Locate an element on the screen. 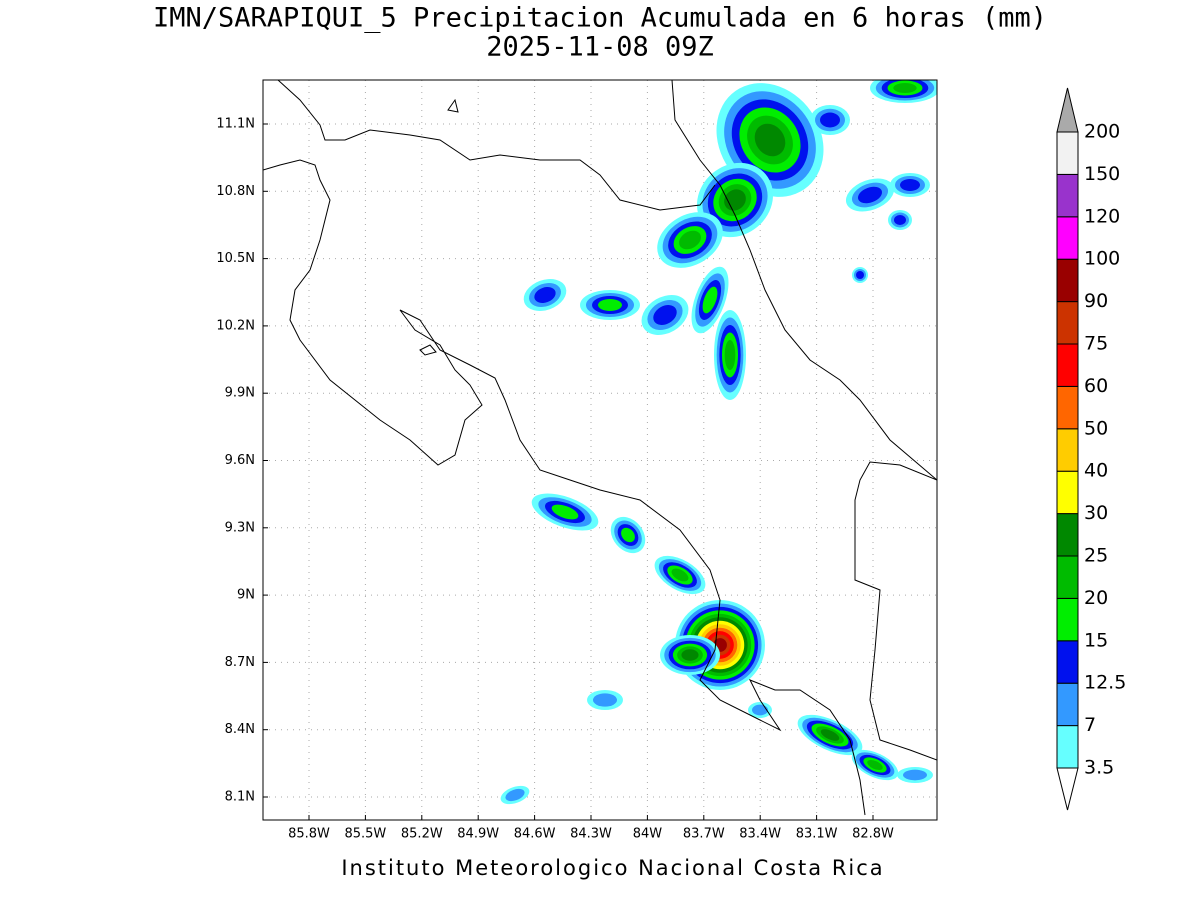 The image size is (1200, 904). colorbar-label: 60 is located at coordinates (1096, 386).